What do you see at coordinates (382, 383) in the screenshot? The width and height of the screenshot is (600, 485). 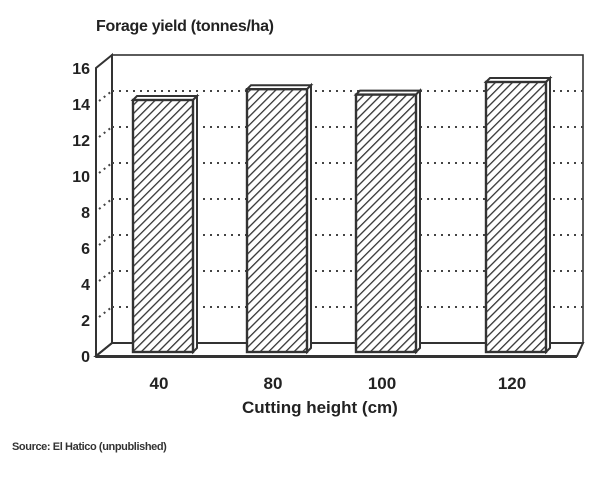 I see `x-tick-label: 100` at bounding box center [382, 383].